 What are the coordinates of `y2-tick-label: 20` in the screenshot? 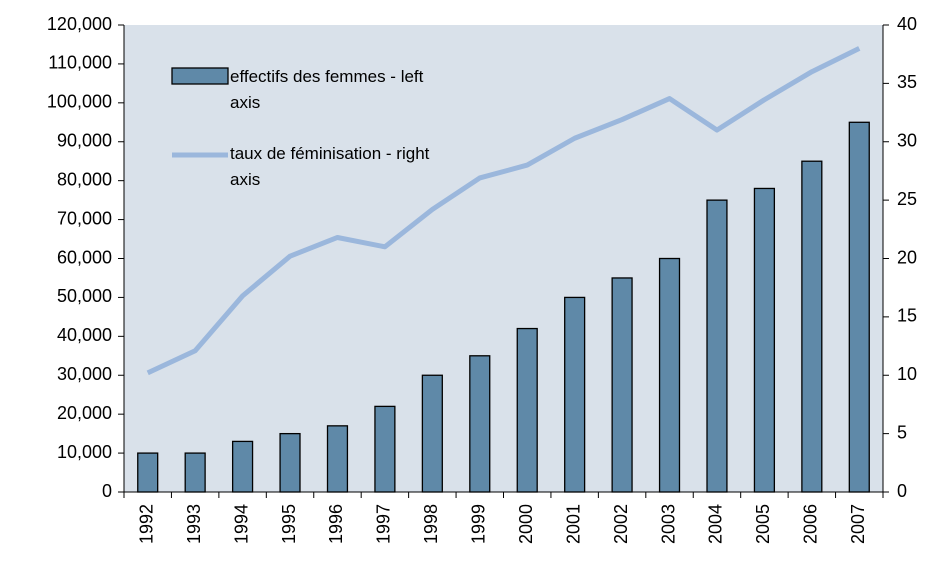 It's located at (907, 257).